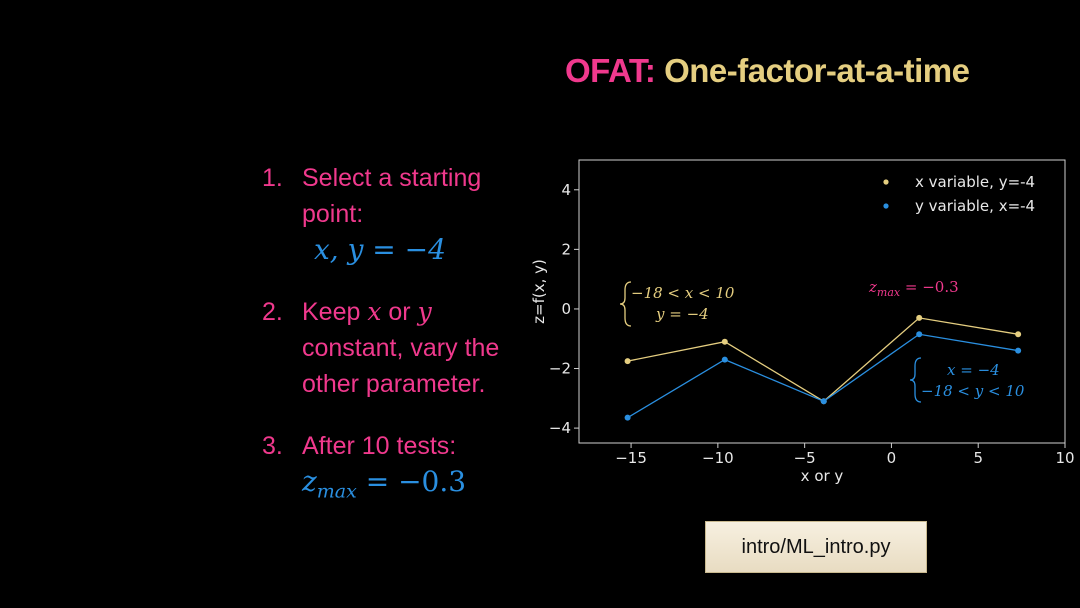  Describe the element at coordinates (566, 309) in the screenshot. I see `y-tick-label: 0` at that location.